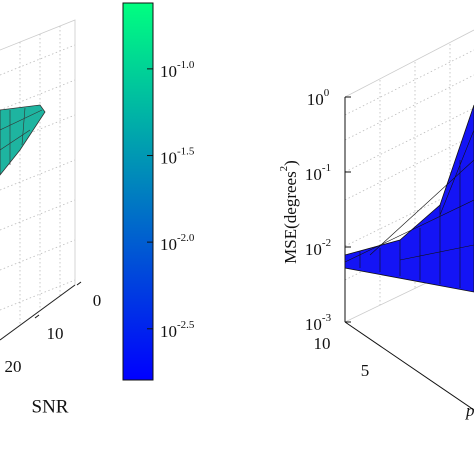 Image resolution: width=474 pixels, height=474 pixels. Describe the element at coordinates (326, 168) in the screenshot. I see `tick-exponent: -1` at that location.